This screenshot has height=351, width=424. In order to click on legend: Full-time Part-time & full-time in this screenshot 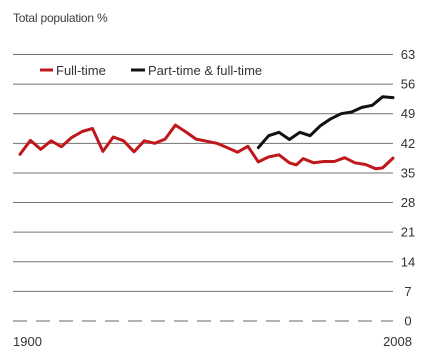, I will do `click(151, 70)`.